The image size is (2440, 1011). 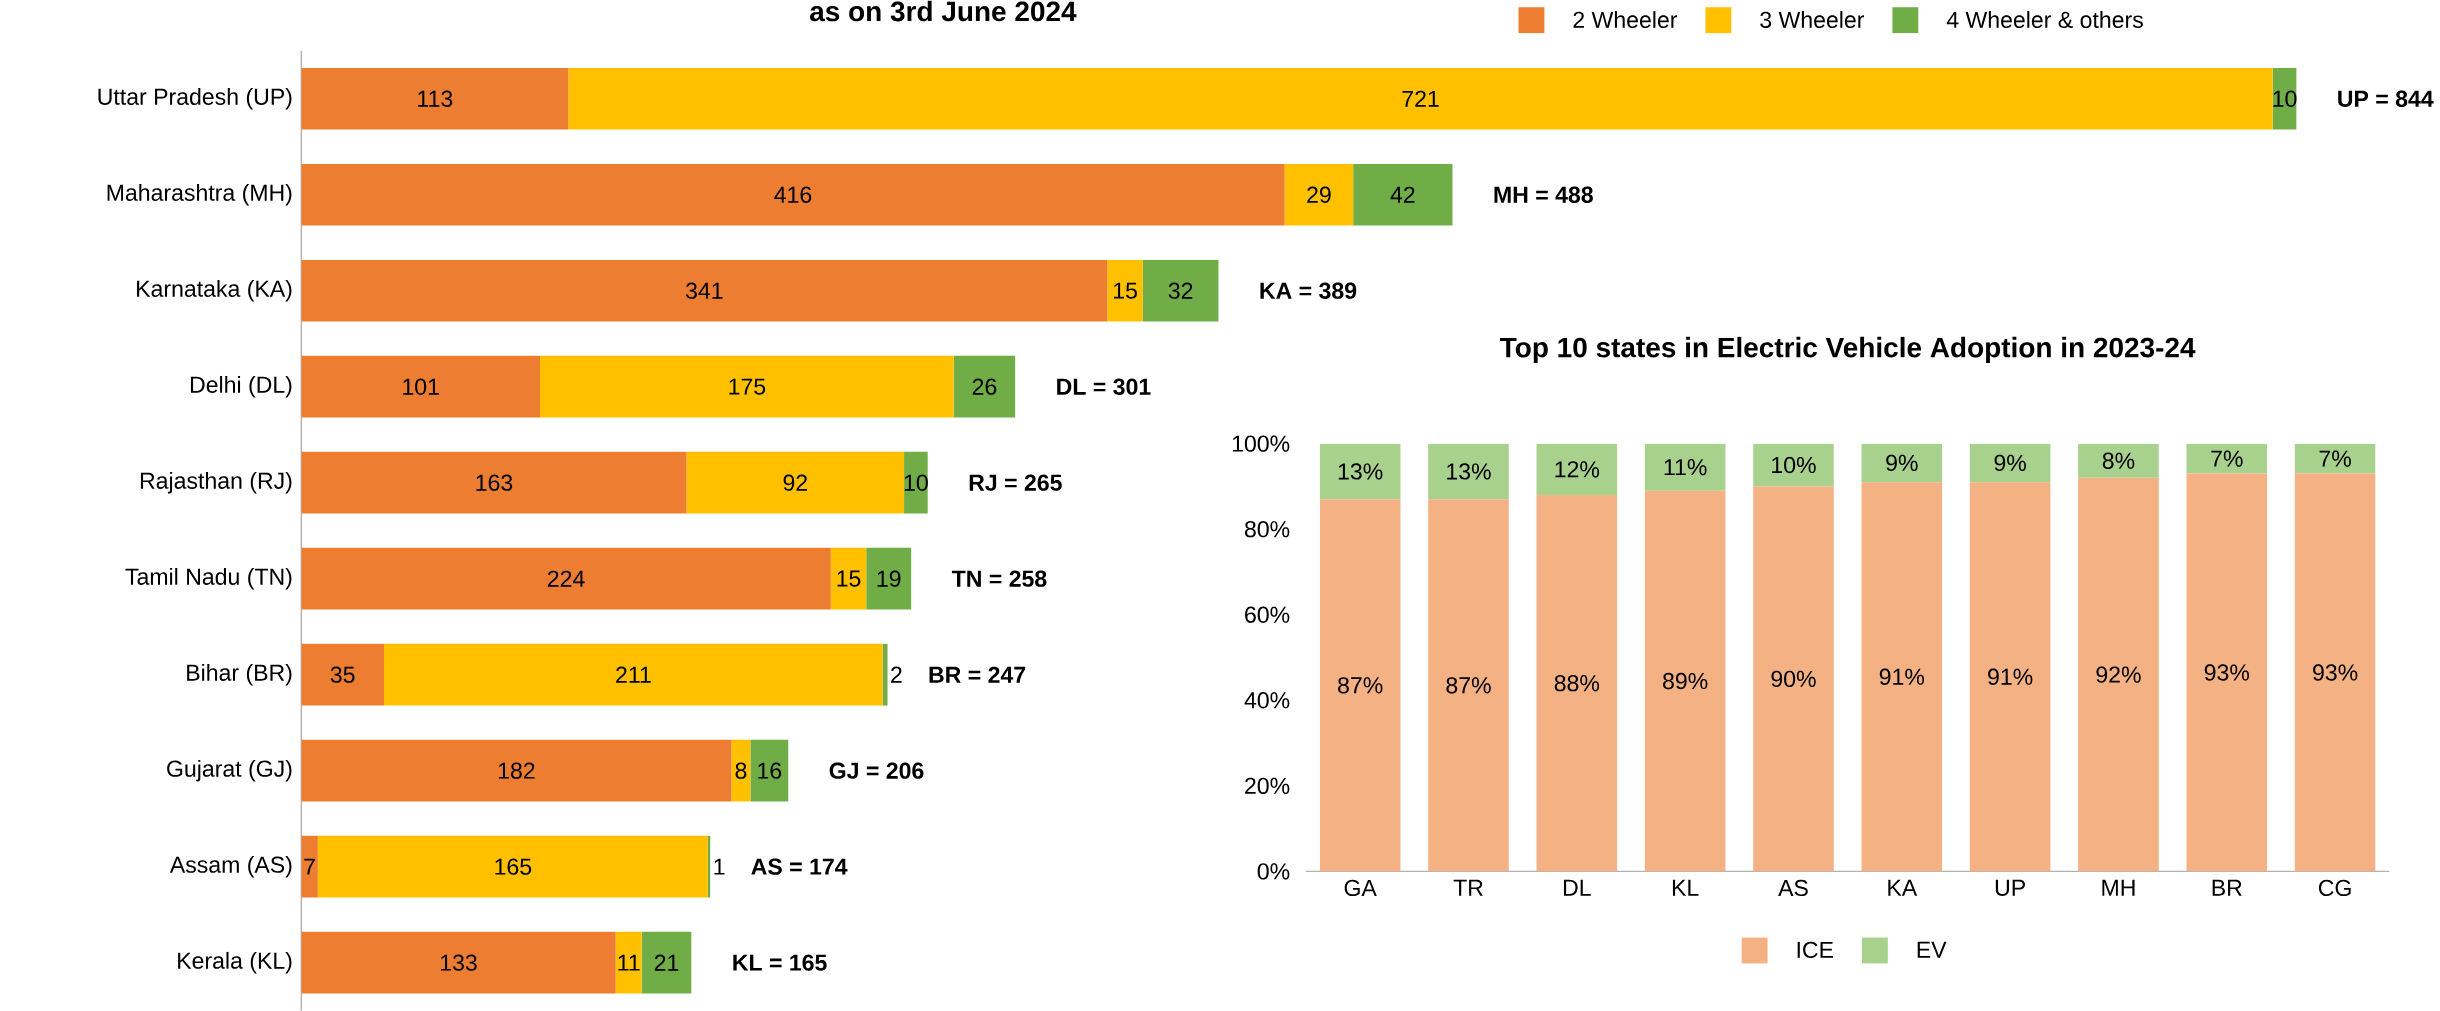 I want to click on y-tick-label: Tamil Nadu (TN), so click(x=208, y=579).